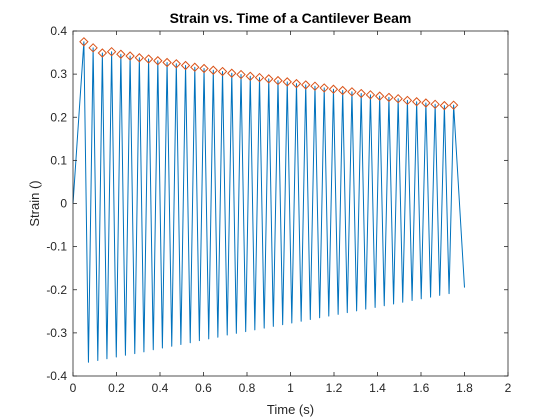 This screenshot has height=420, width=560. Describe the element at coordinates (291, 18) in the screenshot. I see `chart-title: Strain vs. Time of a Cantilever Beam` at that location.